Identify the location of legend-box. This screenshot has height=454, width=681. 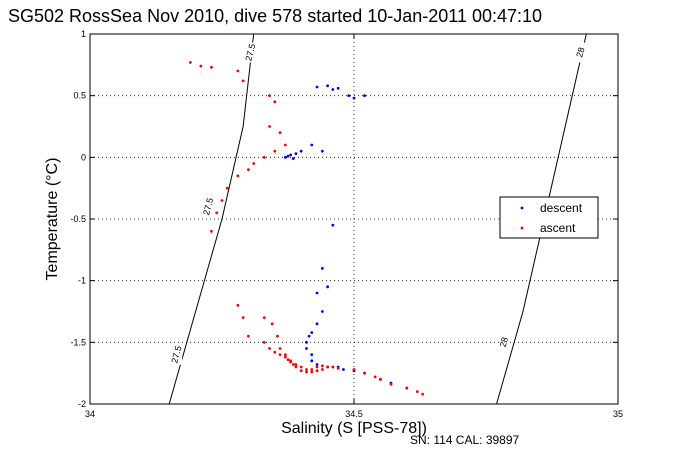
(549, 217).